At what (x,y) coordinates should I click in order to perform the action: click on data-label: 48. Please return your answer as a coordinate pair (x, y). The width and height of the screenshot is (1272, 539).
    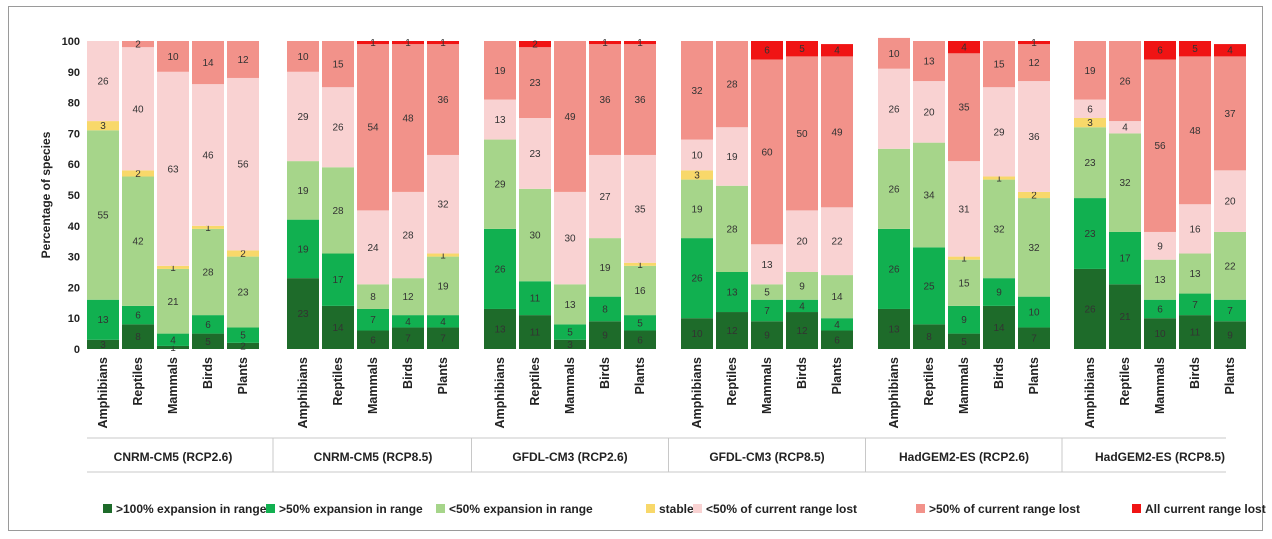
    Looking at the image, I should click on (408, 119).